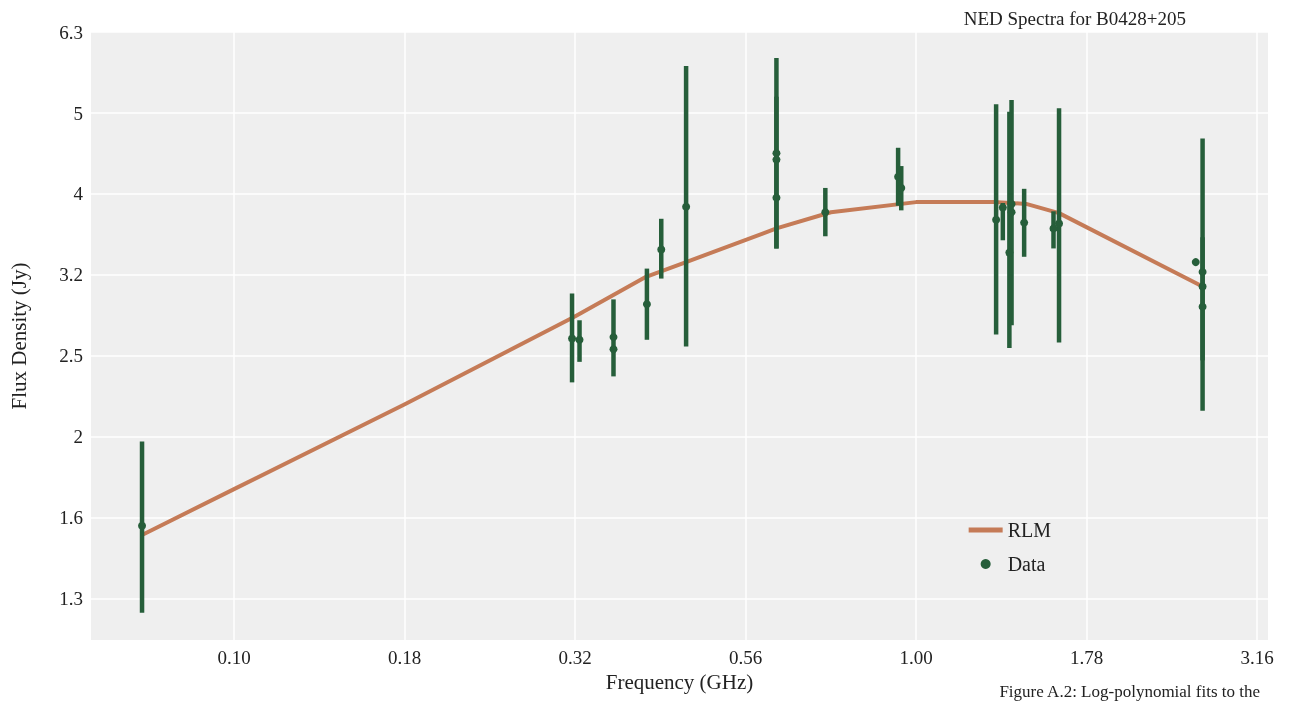  Describe the element at coordinates (1029, 530) in the screenshot. I see `legend-label: RLM` at that location.